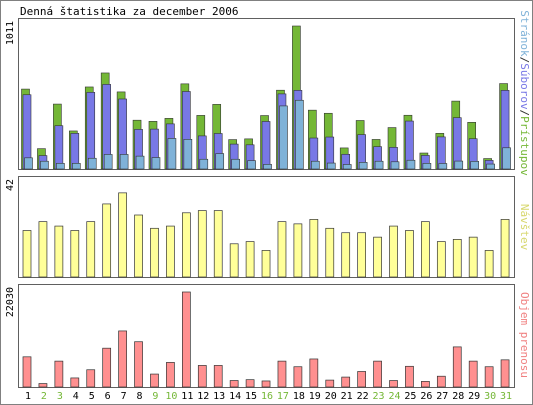 The height and width of the screenshot is (405, 533). Describe the element at coordinates (92, 396) in the screenshot. I see `day-label: 5` at that location.